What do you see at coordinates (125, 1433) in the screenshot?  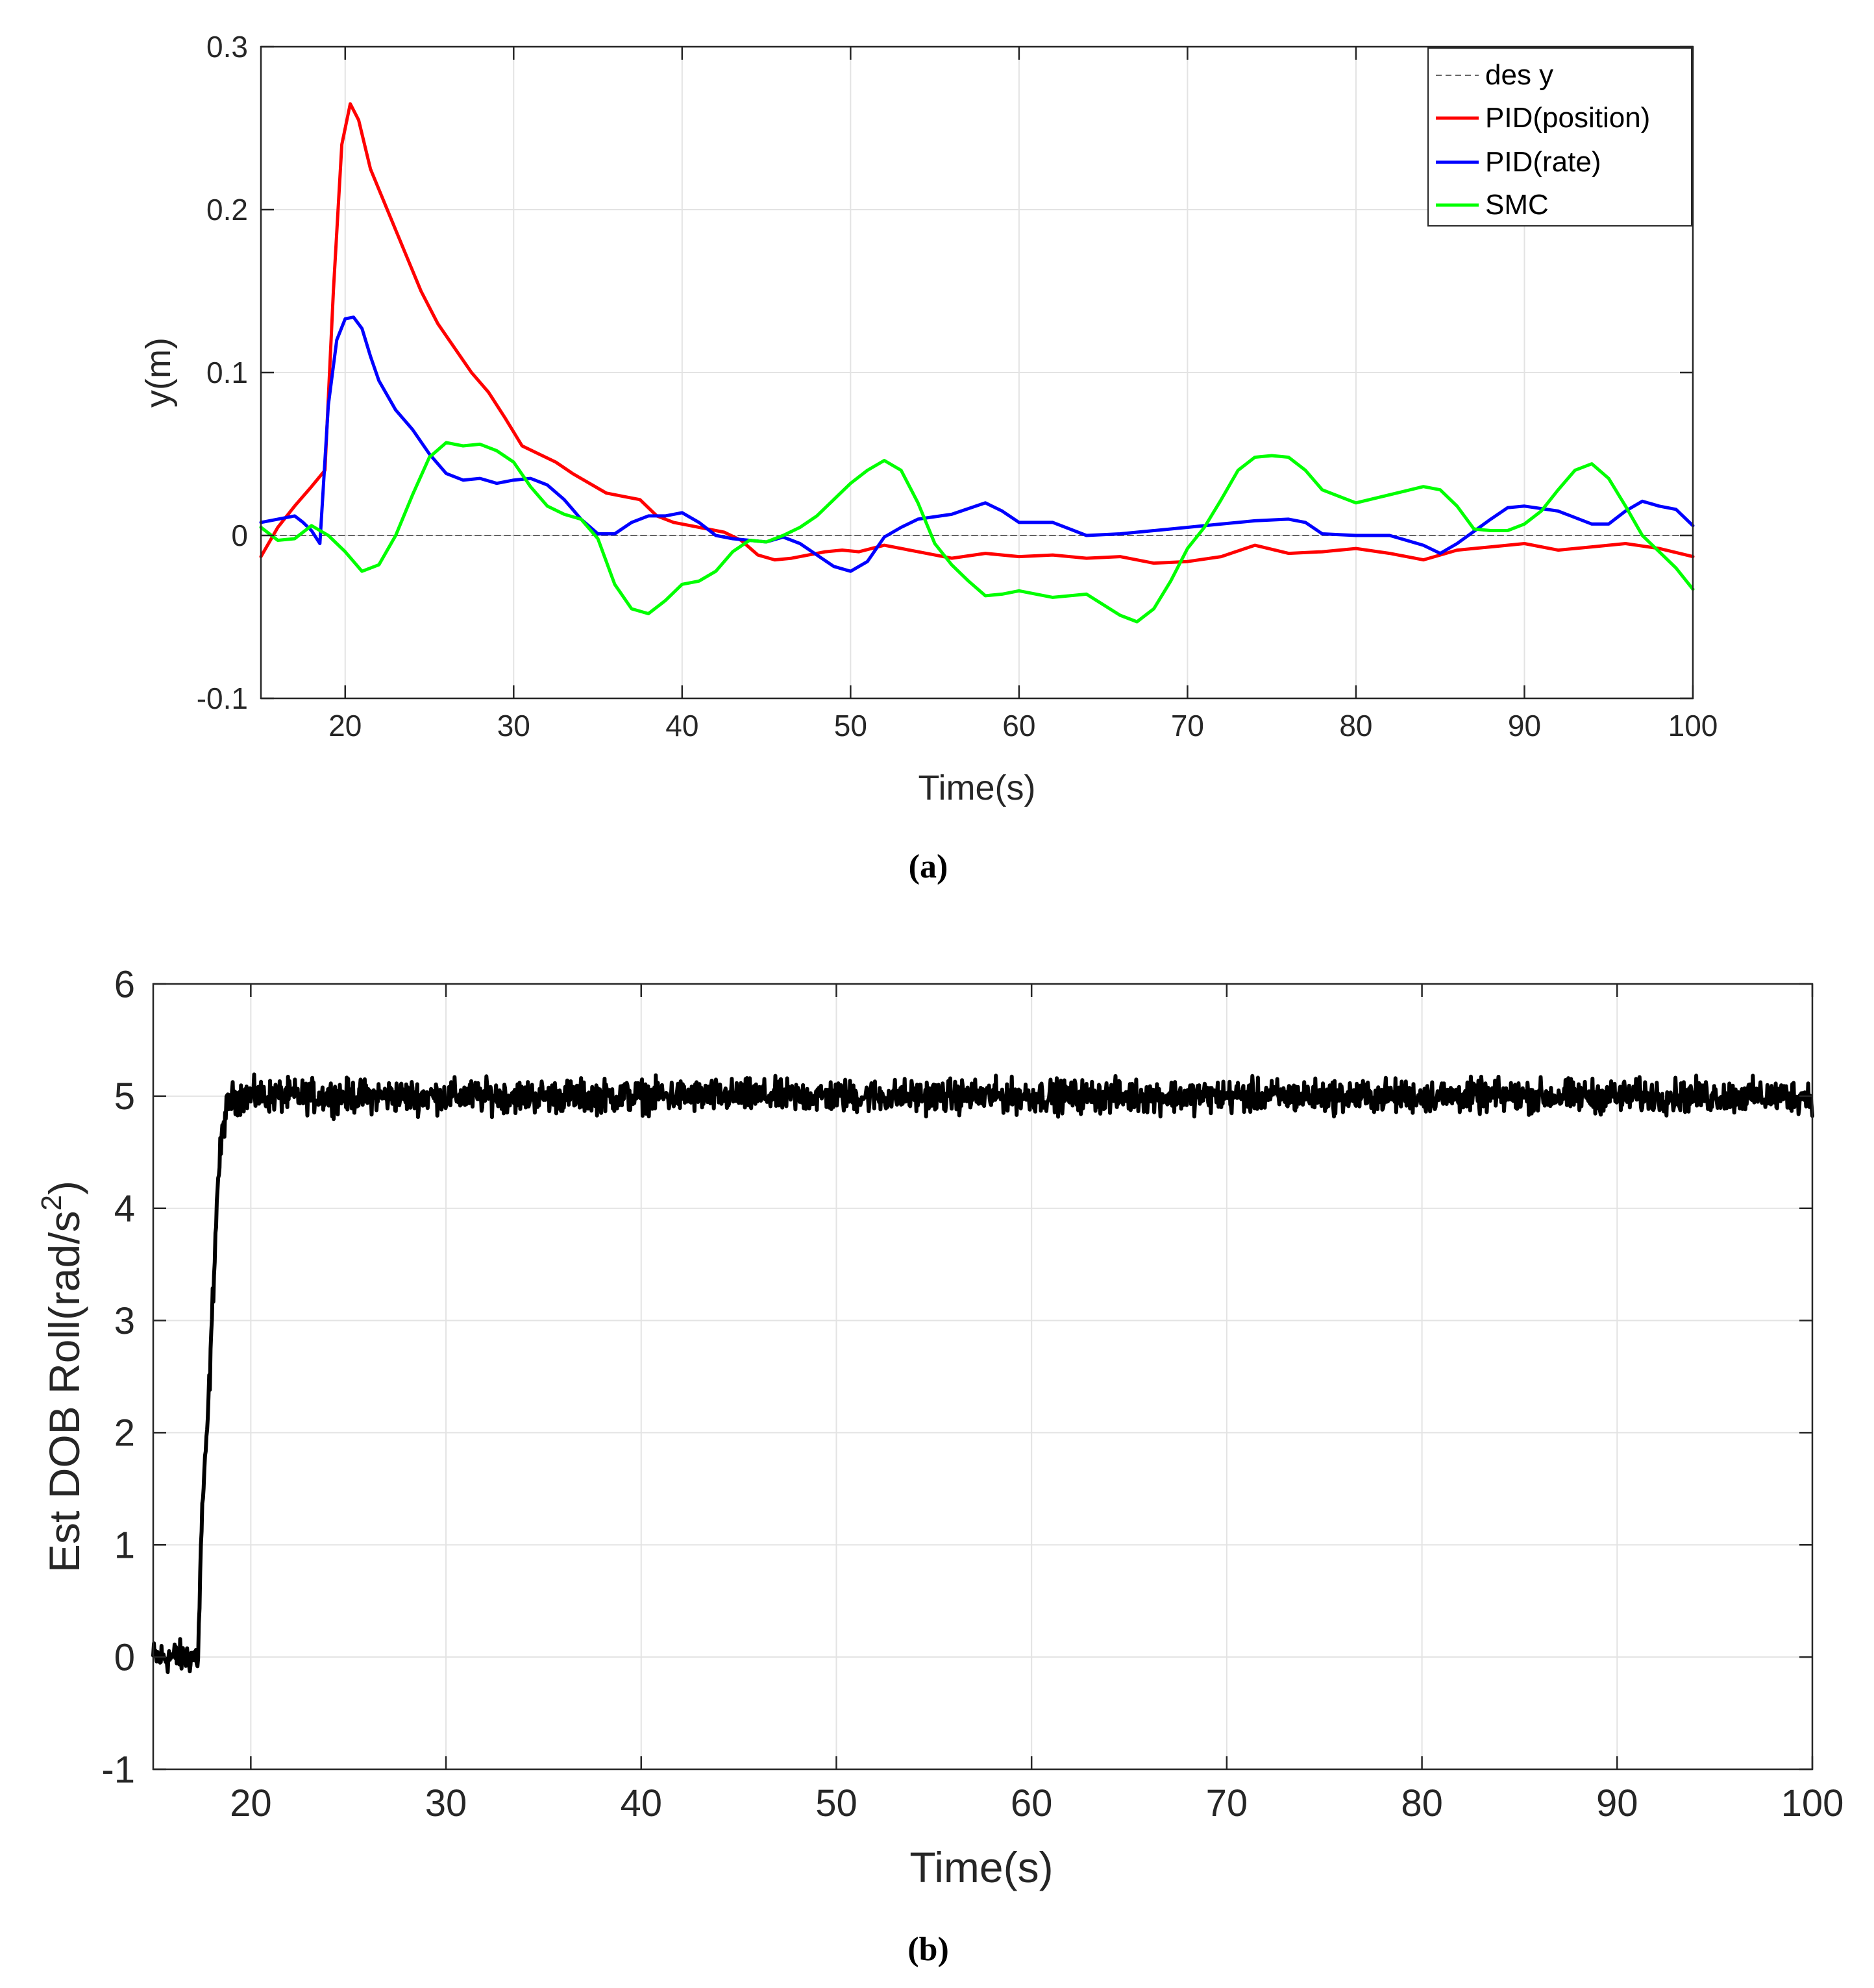 I see `y-tick-label: 2` at bounding box center [125, 1433].